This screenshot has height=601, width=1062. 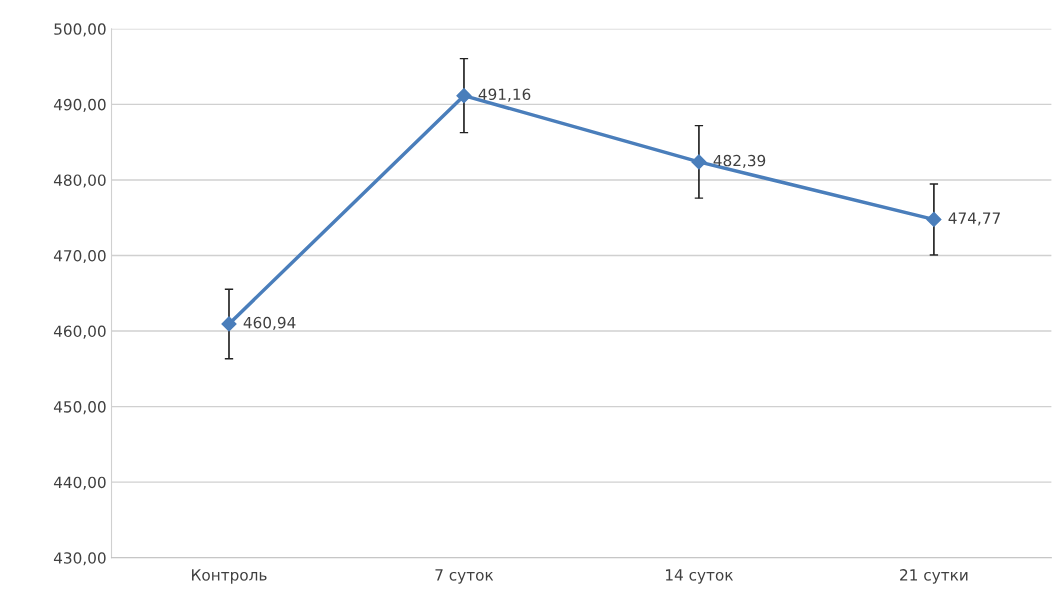 What do you see at coordinates (80, 30) in the screenshot?
I see `y-tick-label: 500,00` at bounding box center [80, 30].